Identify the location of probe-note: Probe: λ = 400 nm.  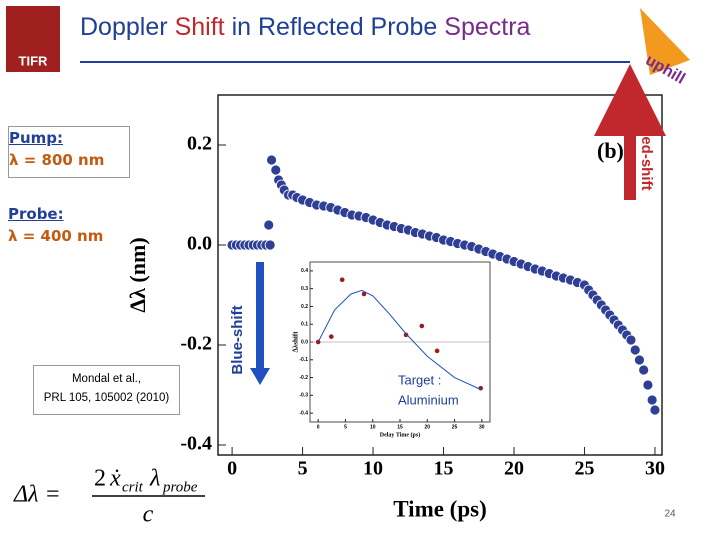
(68, 228).